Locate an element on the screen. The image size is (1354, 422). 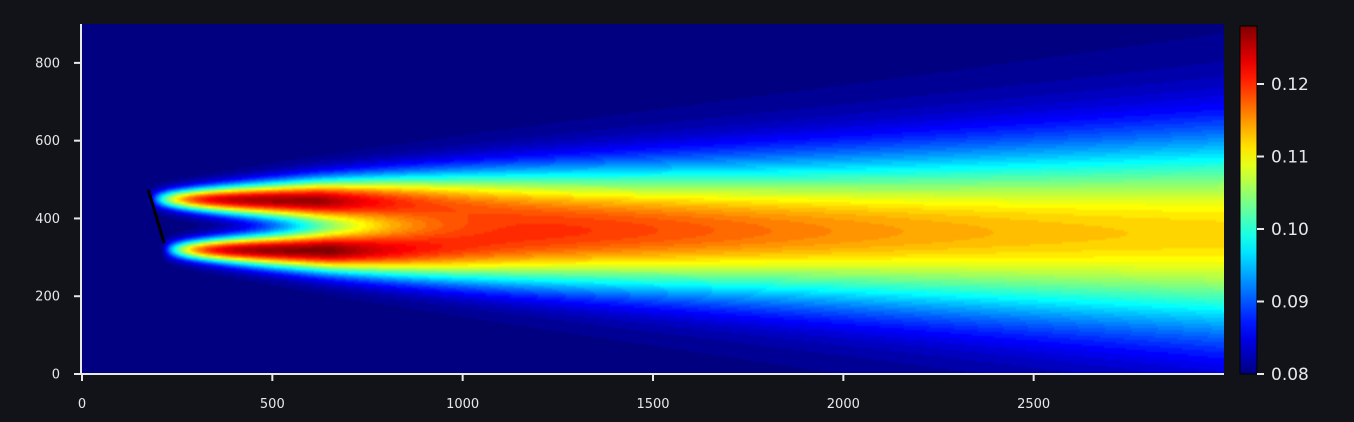
colorbar-tick-label: 0.08 is located at coordinates (1290, 375).